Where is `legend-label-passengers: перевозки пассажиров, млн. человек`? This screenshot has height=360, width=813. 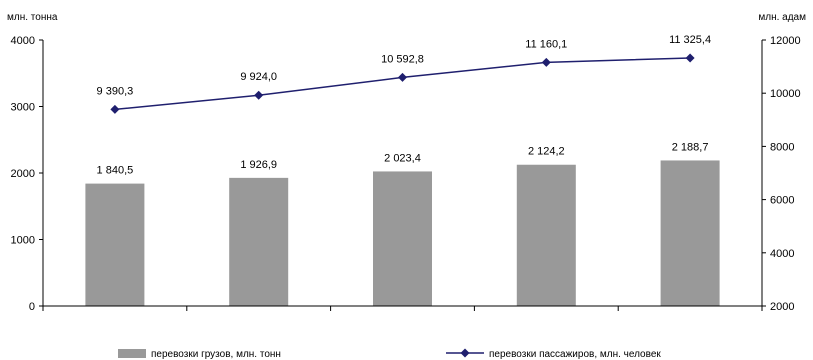 legend-label-passengers: перевозки пассажиров, млн. человек is located at coordinates (575, 354).